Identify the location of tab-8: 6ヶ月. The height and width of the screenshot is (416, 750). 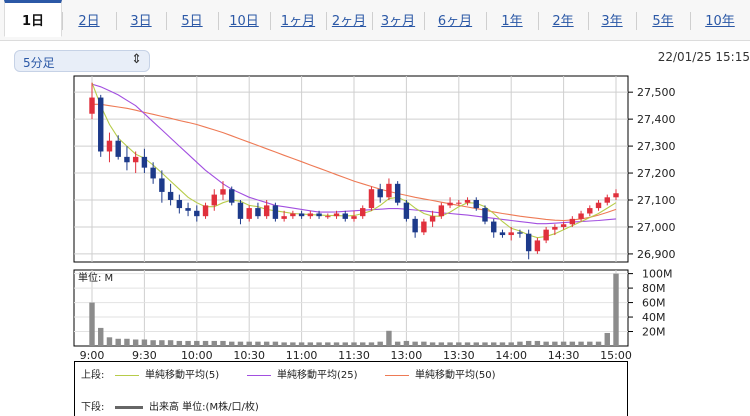
(455, 21).